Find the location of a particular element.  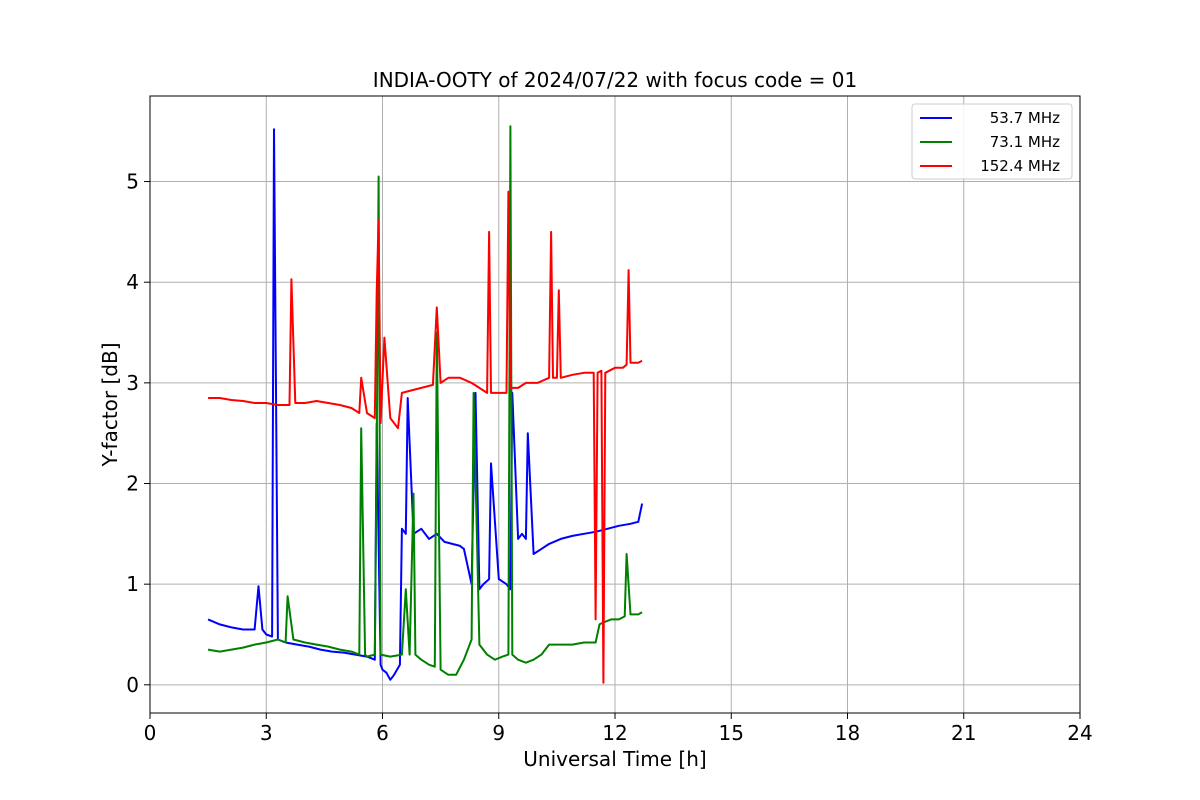

x-axis-label: Universal Time [h] is located at coordinates (614, 759).